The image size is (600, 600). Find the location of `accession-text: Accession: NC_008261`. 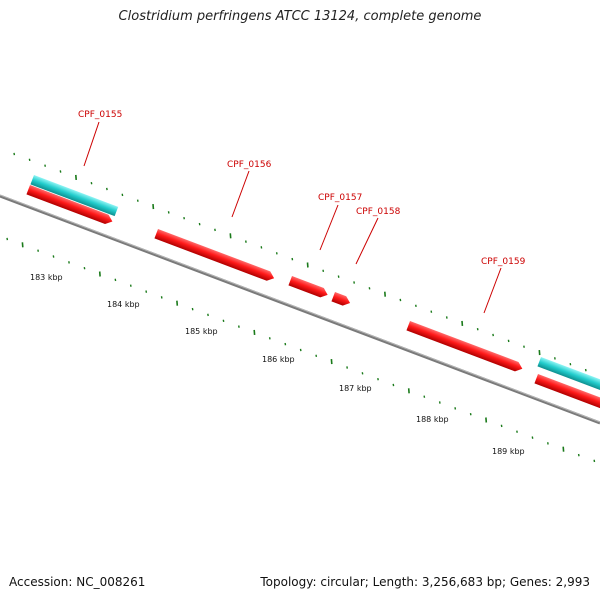

accession-text: Accession: NC_008261 is located at coordinates (77, 582).